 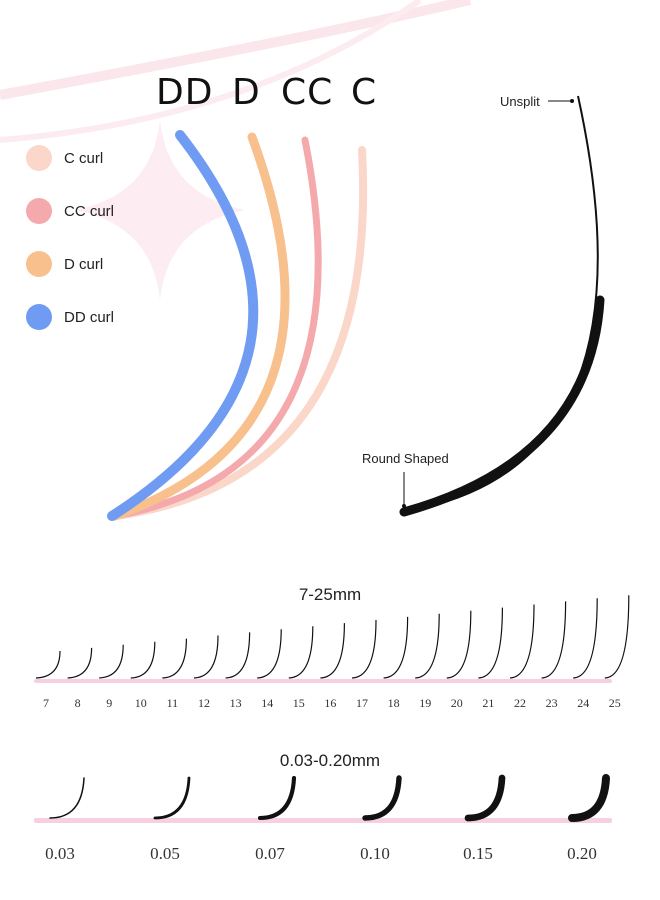 What do you see at coordinates (84, 158) in the screenshot?
I see `legend-label-c-curl: C curl` at bounding box center [84, 158].